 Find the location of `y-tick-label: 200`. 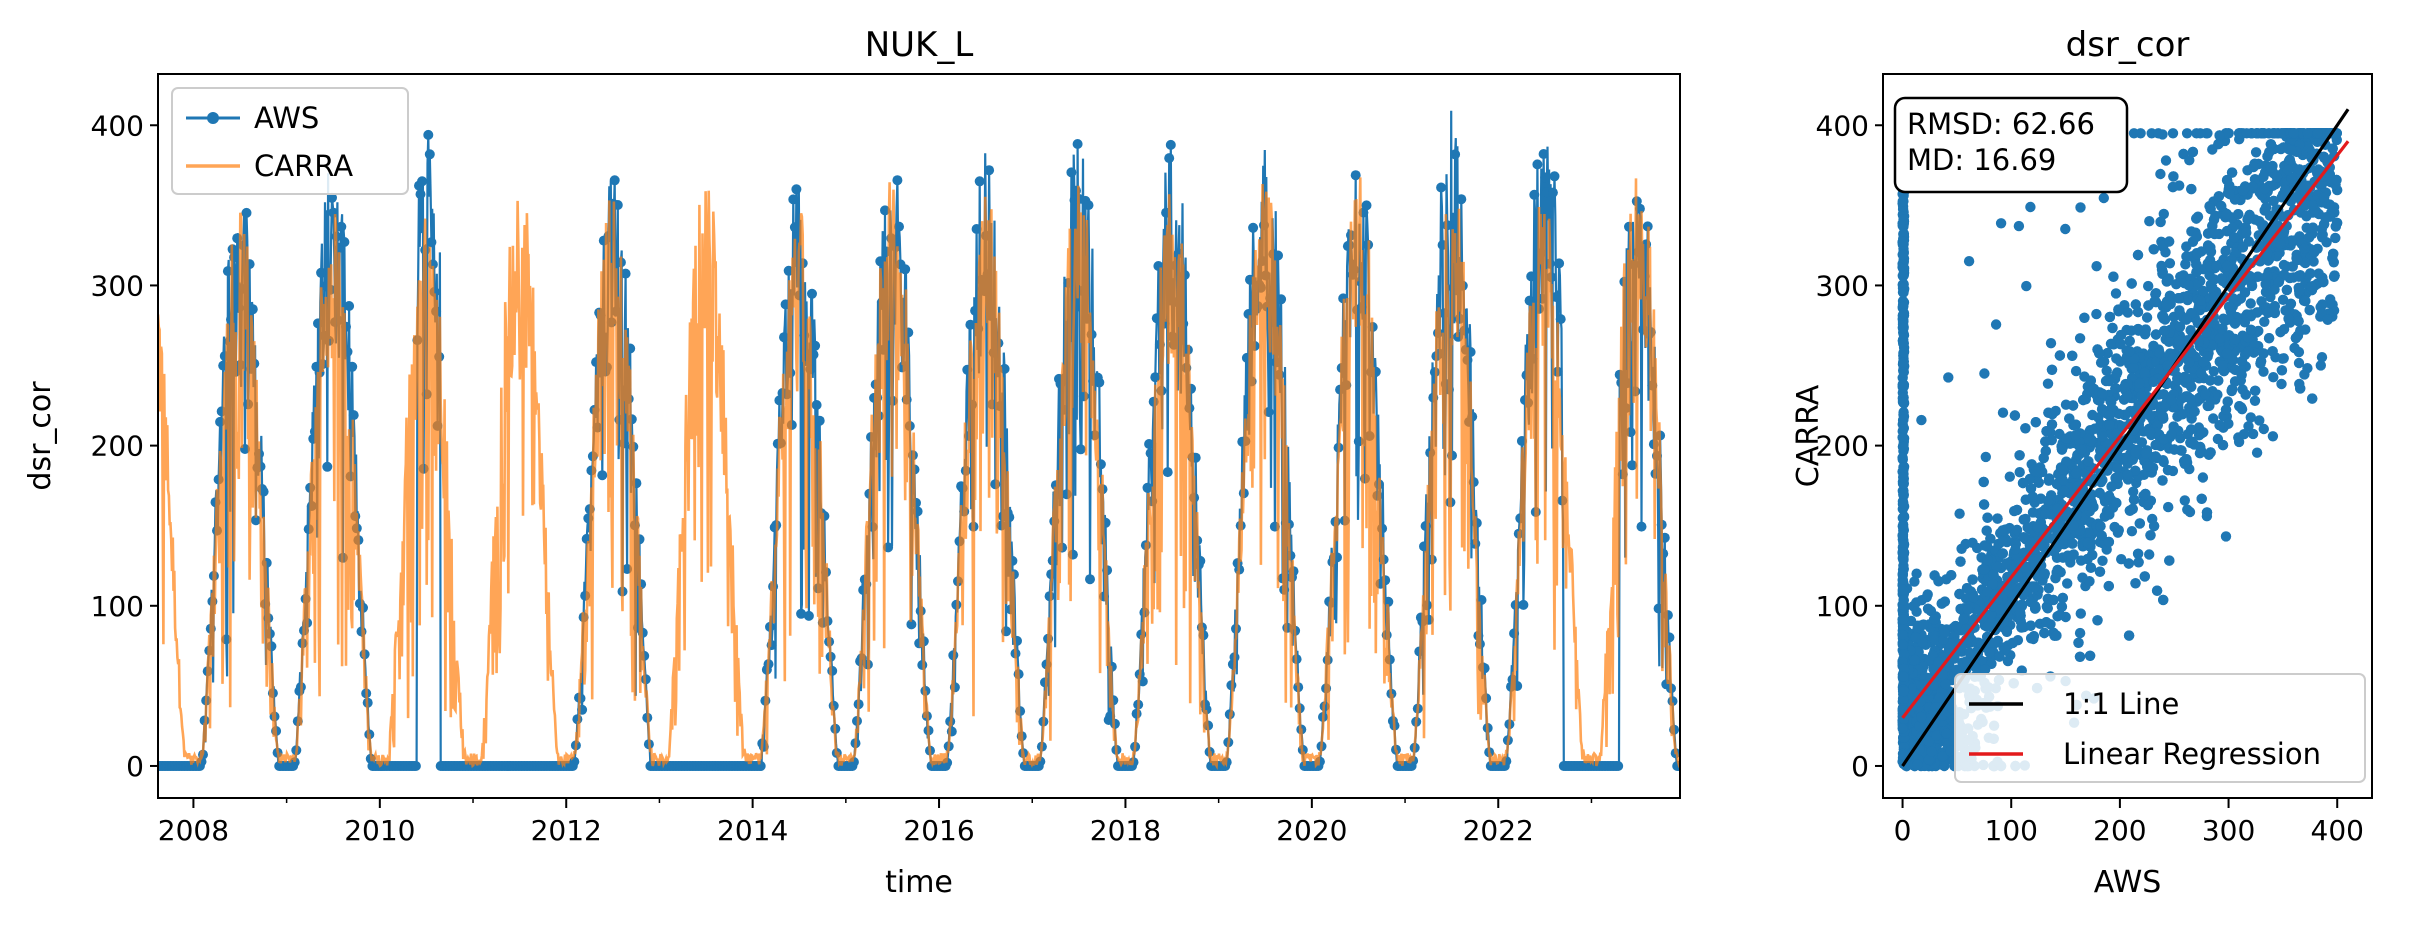

y-tick-label: 200 is located at coordinates (117, 446).